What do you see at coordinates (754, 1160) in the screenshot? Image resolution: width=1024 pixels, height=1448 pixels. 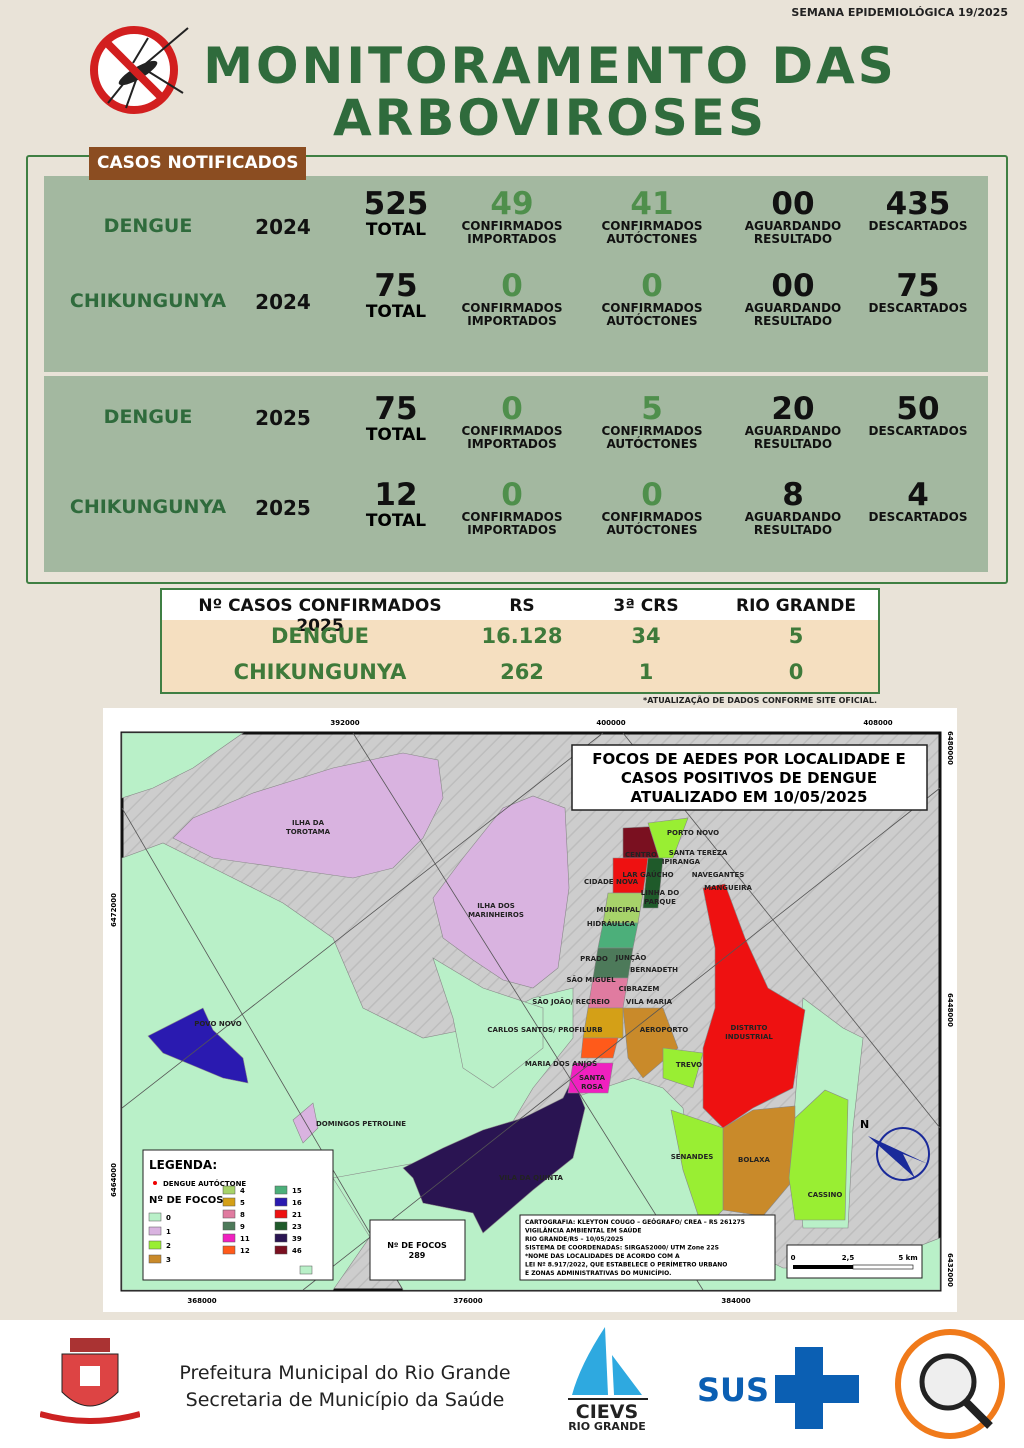 I see `place-label: BOLAXA` at bounding box center [754, 1160].